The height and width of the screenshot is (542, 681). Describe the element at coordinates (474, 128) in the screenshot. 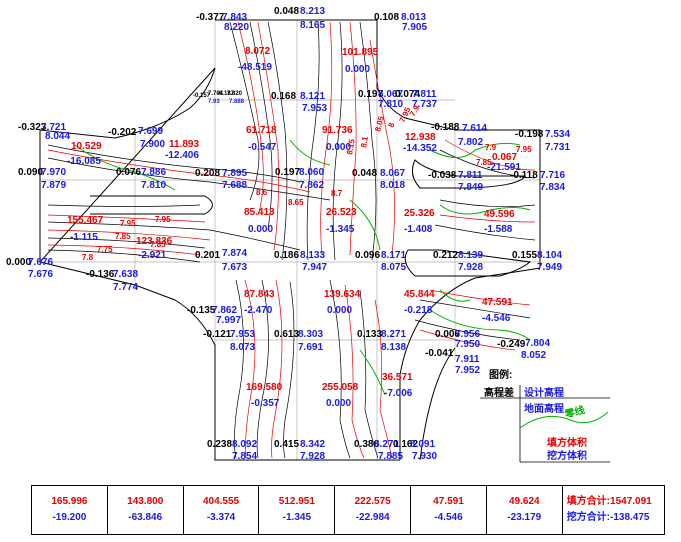

I see `elevation-label: 7.614` at that location.